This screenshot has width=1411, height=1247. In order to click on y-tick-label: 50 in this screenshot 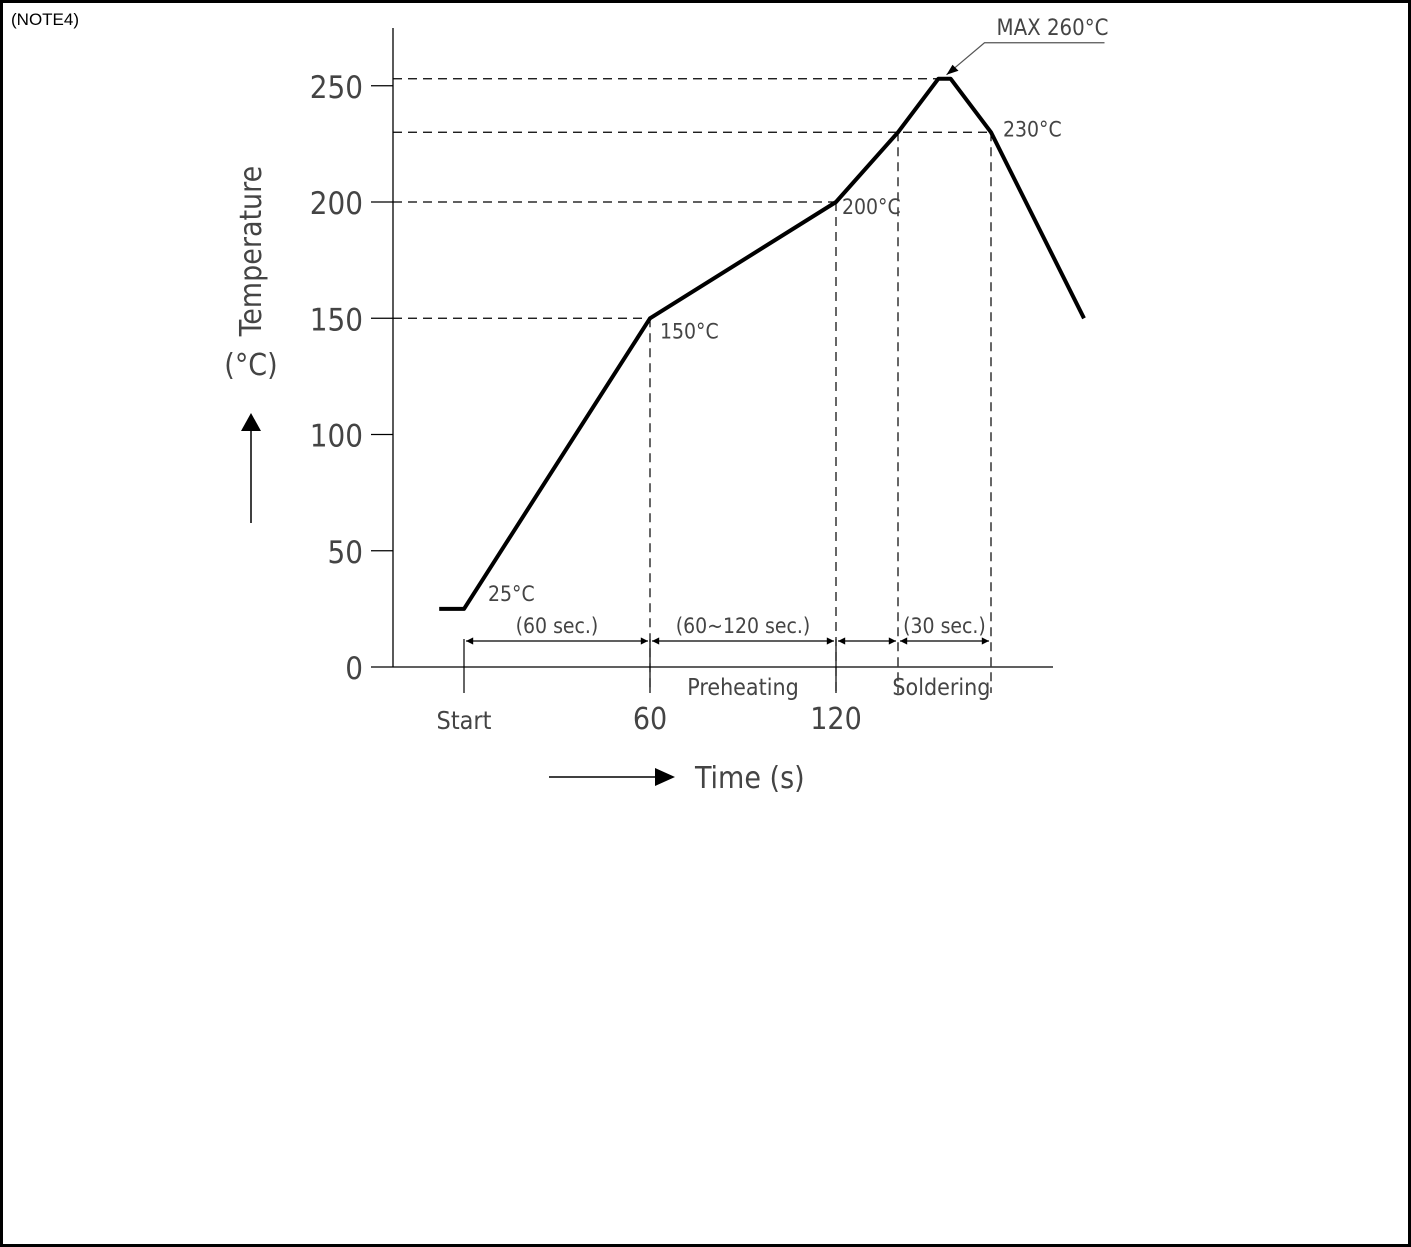, I will do `click(345, 553)`.